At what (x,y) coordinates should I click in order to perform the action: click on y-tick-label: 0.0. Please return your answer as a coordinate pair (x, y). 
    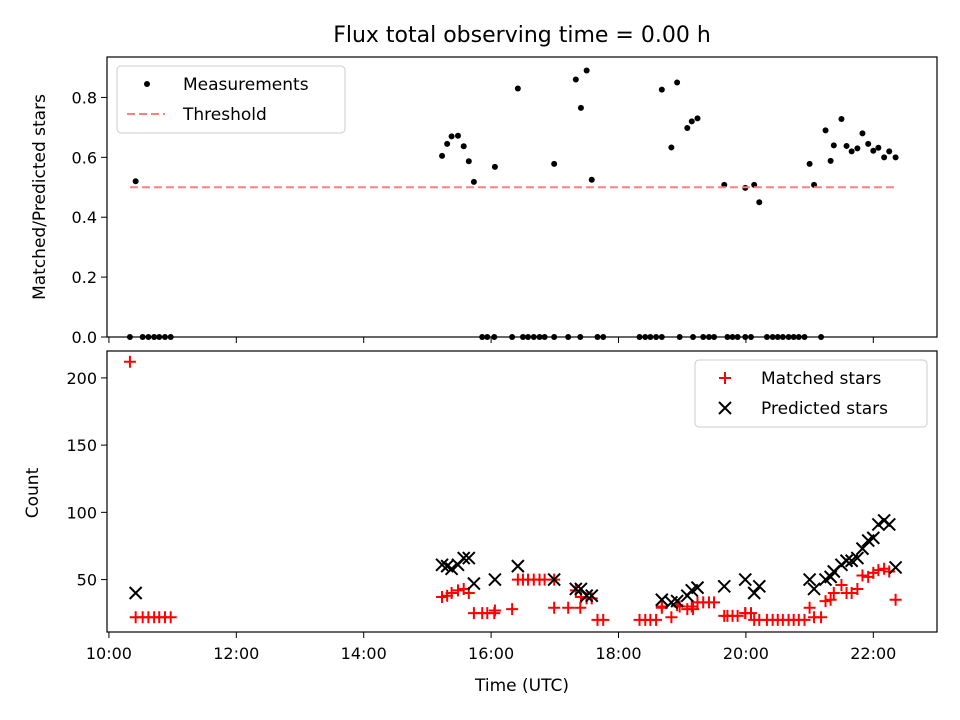
    Looking at the image, I should click on (84, 337).